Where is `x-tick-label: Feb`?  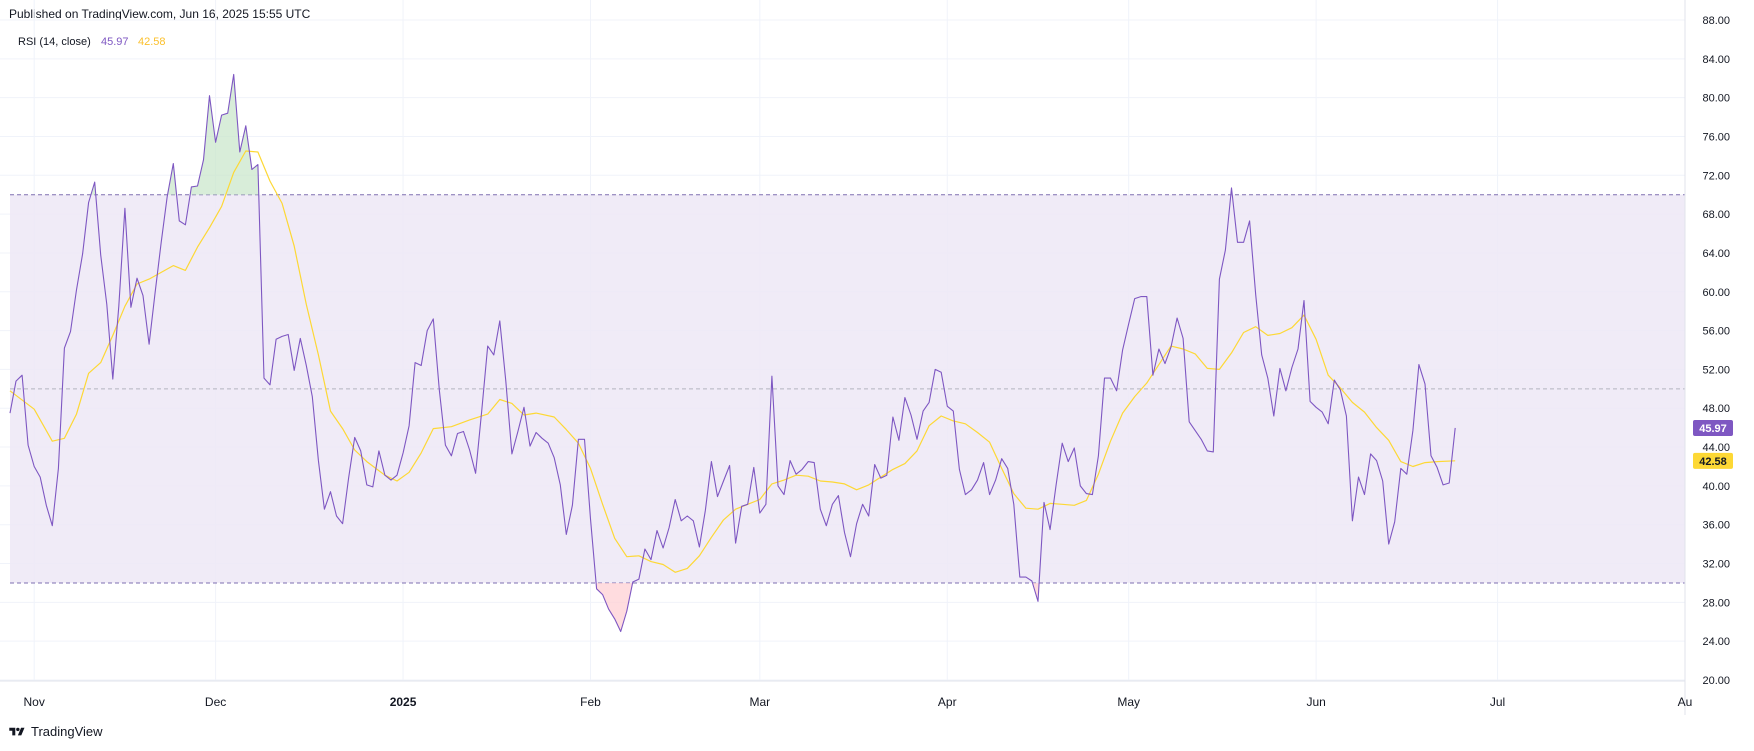 x-tick-label: Feb is located at coordinates (590, 702).